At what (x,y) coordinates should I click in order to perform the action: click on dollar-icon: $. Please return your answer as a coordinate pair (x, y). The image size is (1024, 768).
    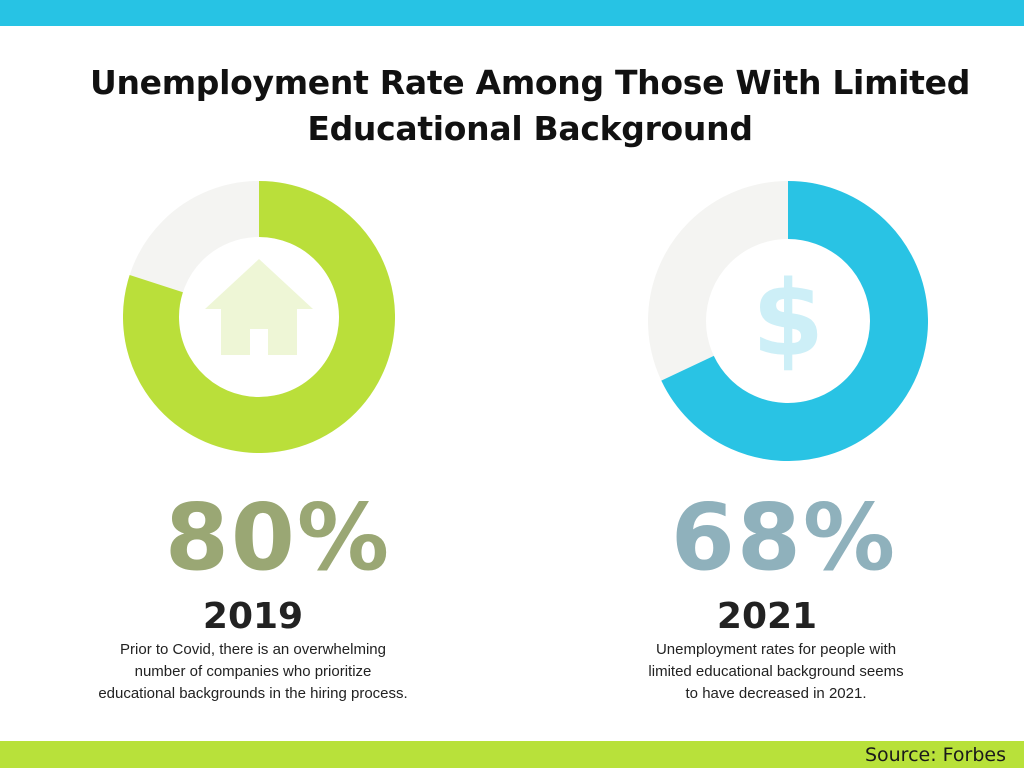
    Looking at the image, I should click on (788, 319).